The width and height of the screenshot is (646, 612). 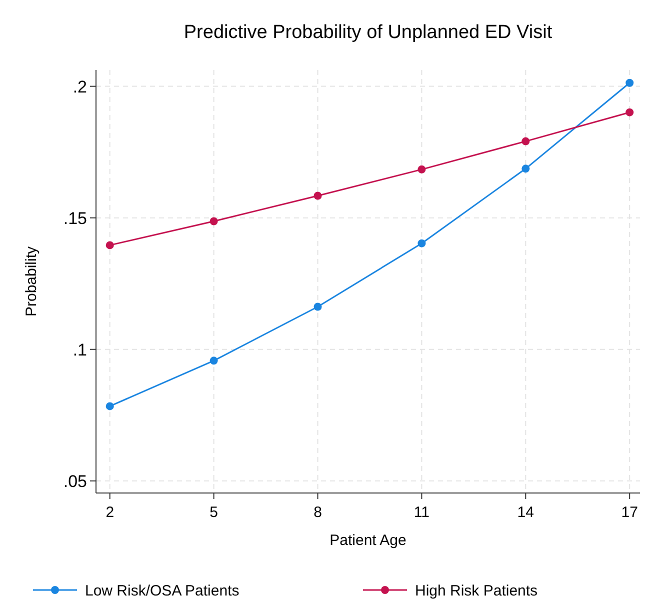 I want to click on y-tick-label: .1, so click(x=79, y=350).